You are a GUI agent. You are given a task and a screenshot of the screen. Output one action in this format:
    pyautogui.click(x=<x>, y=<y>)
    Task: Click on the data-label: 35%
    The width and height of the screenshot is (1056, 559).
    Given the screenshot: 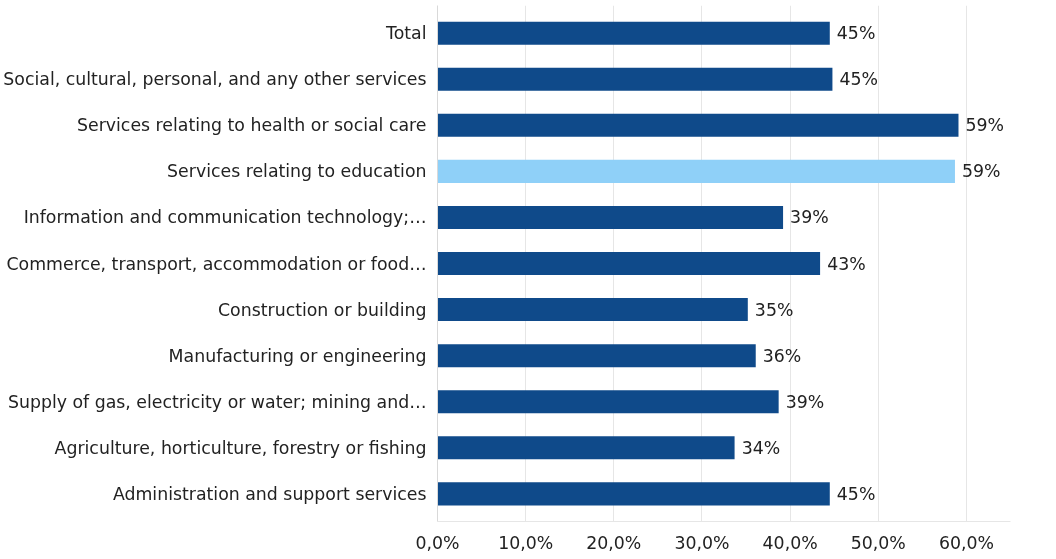 What is the action you would take?
    pyautogui.click(x=774, y=309)
    